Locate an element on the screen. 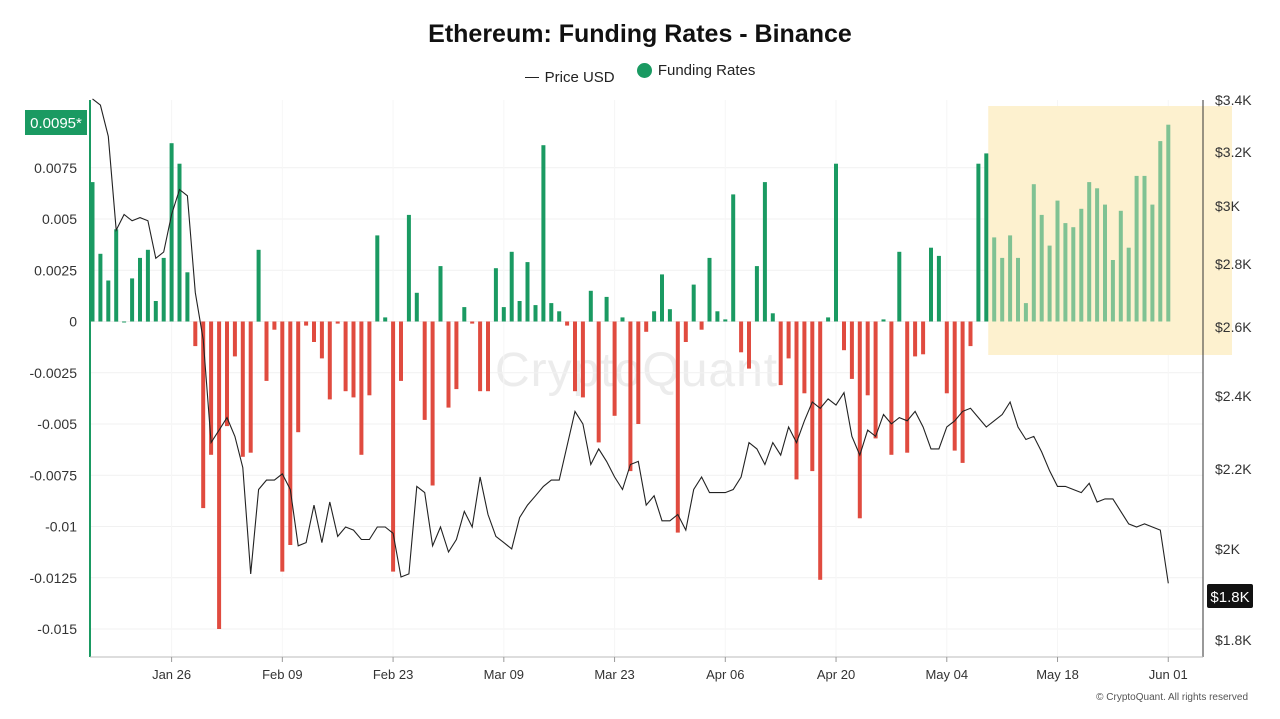  left-tick-label: 0 is located at coordinates (73, 322).